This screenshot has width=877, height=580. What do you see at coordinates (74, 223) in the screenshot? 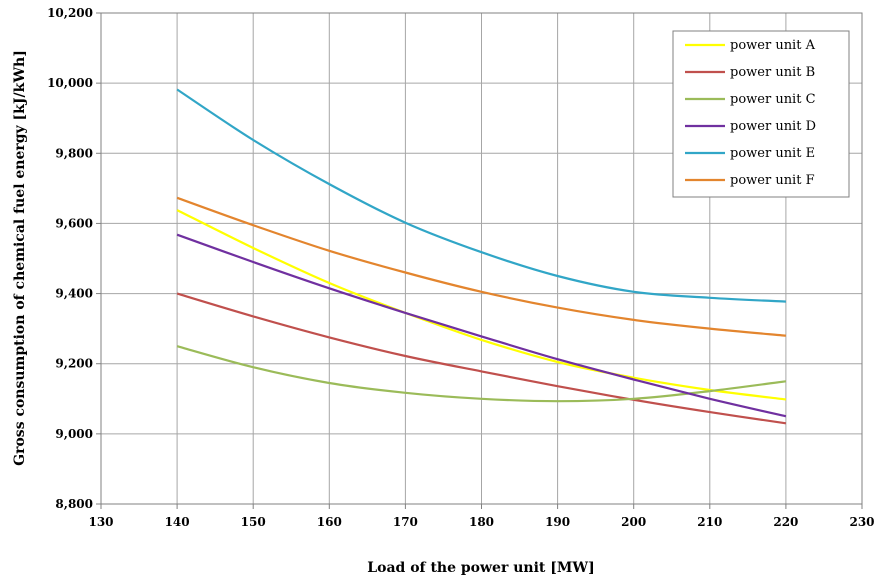
I see `y-tick-label: 9,600` at bounding box center [74, 223].